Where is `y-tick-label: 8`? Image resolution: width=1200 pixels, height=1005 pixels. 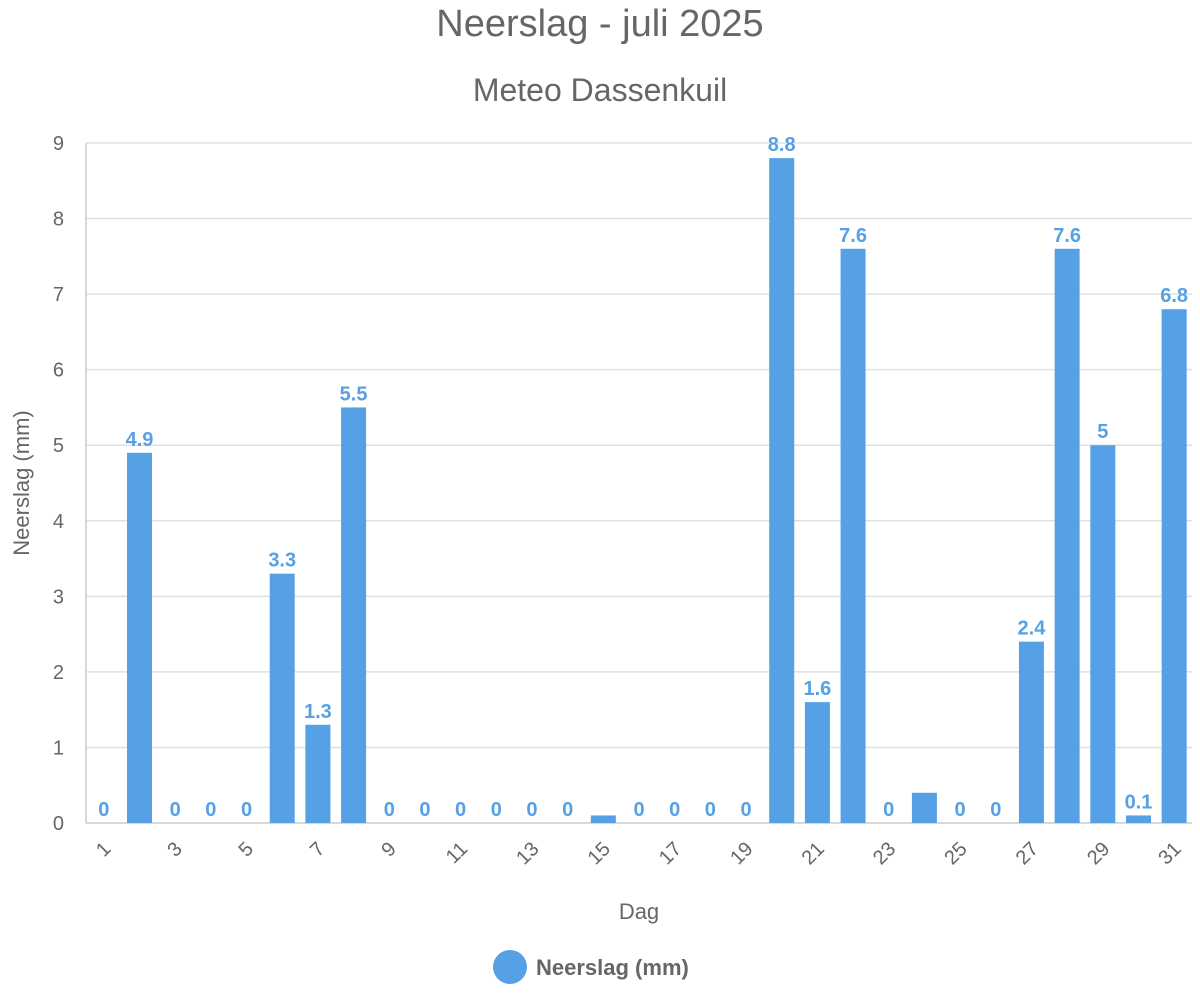 y-tick-label: 8 is located at coordinates (58, 220).